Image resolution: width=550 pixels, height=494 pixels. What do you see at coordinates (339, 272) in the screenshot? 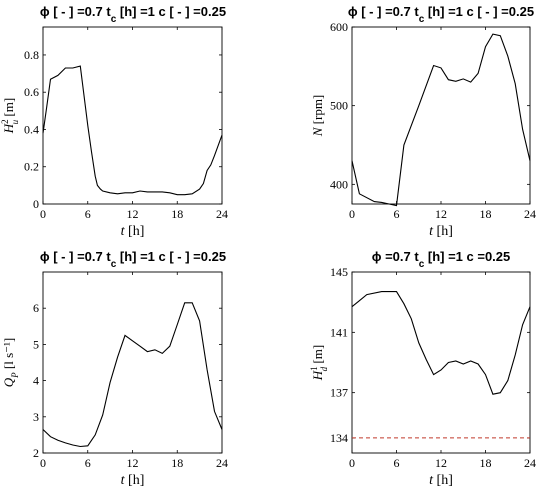
I see `y-tick-label: 145` at bounding box center [339, 272].